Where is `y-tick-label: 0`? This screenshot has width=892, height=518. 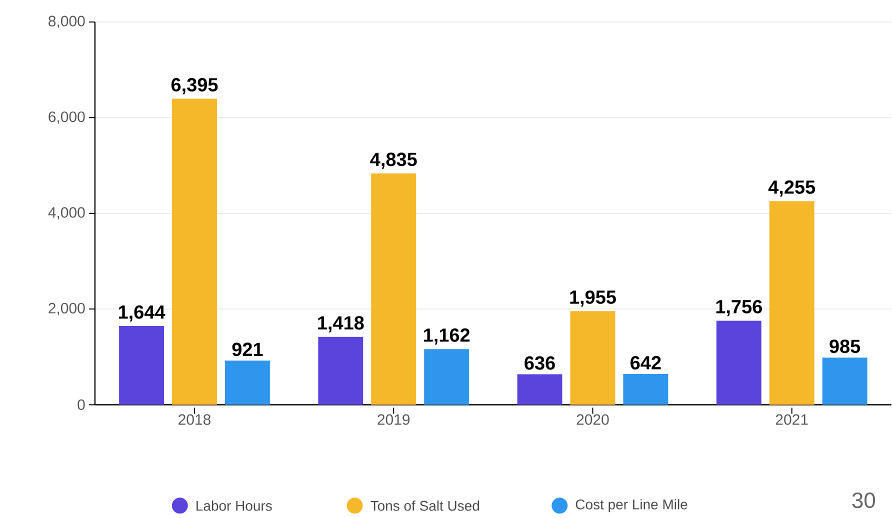 y-tick-label: 0 is located at coordinates (81, 405).